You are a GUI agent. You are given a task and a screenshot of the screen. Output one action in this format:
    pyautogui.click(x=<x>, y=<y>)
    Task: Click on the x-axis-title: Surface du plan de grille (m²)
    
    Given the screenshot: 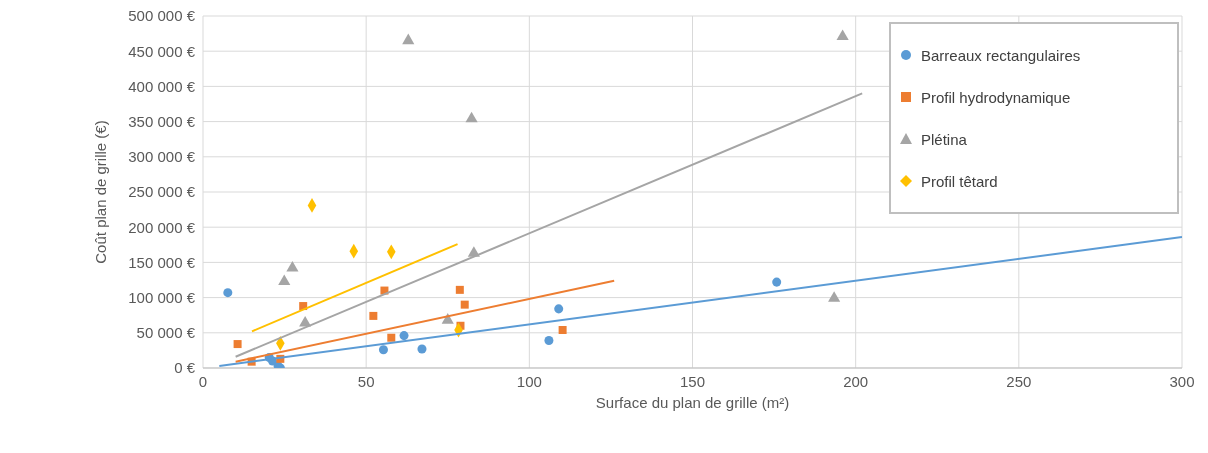 What is the action you would take?
    pyautogui.click(x=692, y=402)
    